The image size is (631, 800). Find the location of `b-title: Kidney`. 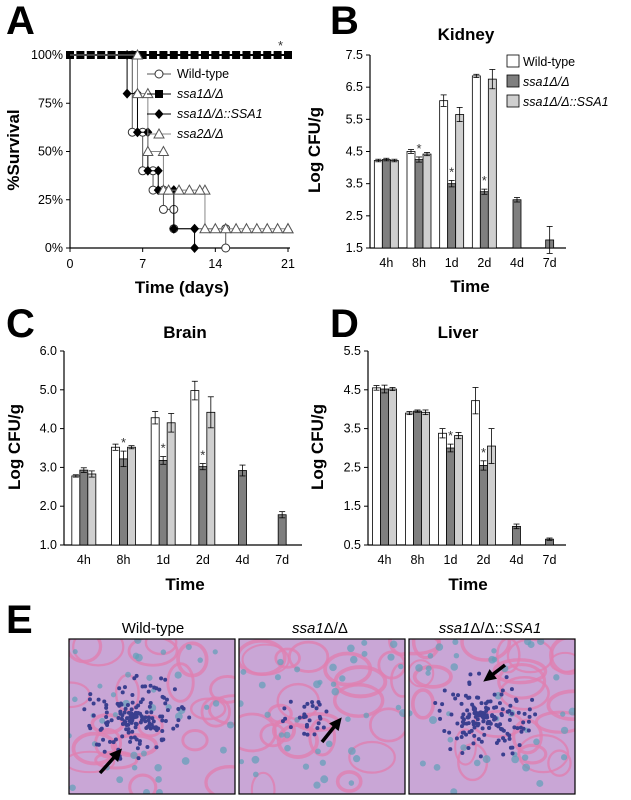

b-title: Kidney is located at coordinates (466, 34).